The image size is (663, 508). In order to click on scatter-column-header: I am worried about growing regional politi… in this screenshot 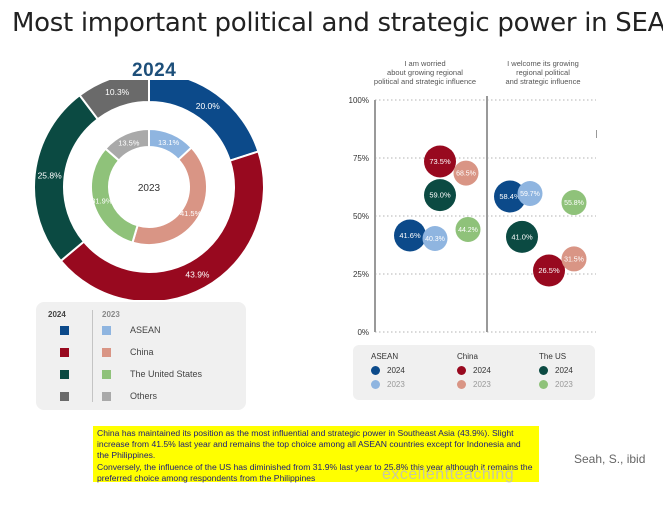, I will do `click(425, 72)`.